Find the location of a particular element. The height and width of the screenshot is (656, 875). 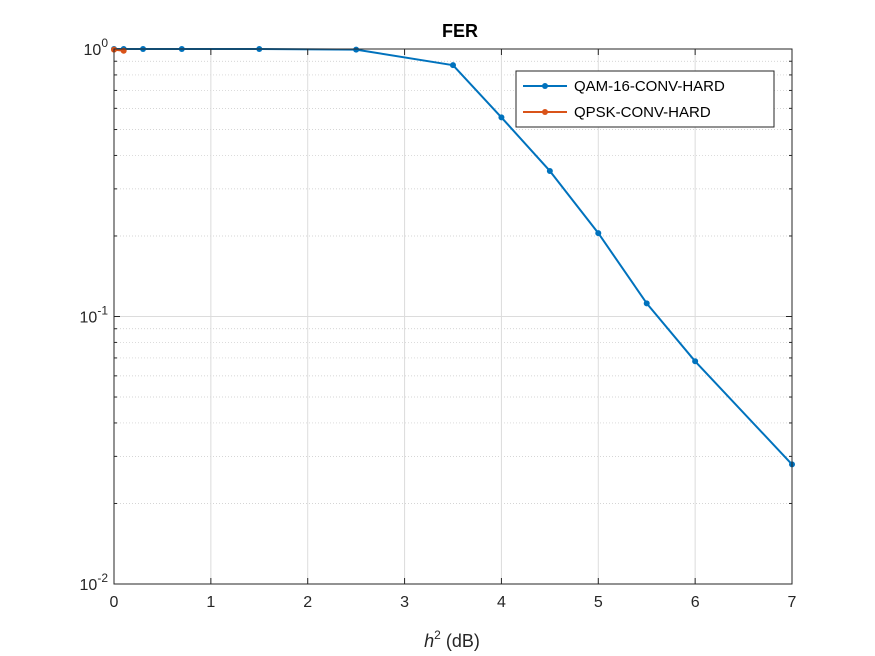

x-tick-labels: 0 1 2 3 4 5 6 7 is located at coordinates (453, 602).